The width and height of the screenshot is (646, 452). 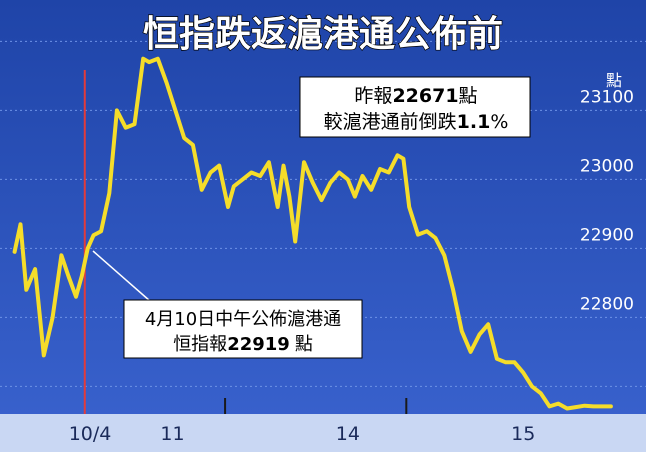 I want to click on announcement-pointer, so click(x=121, y=276).